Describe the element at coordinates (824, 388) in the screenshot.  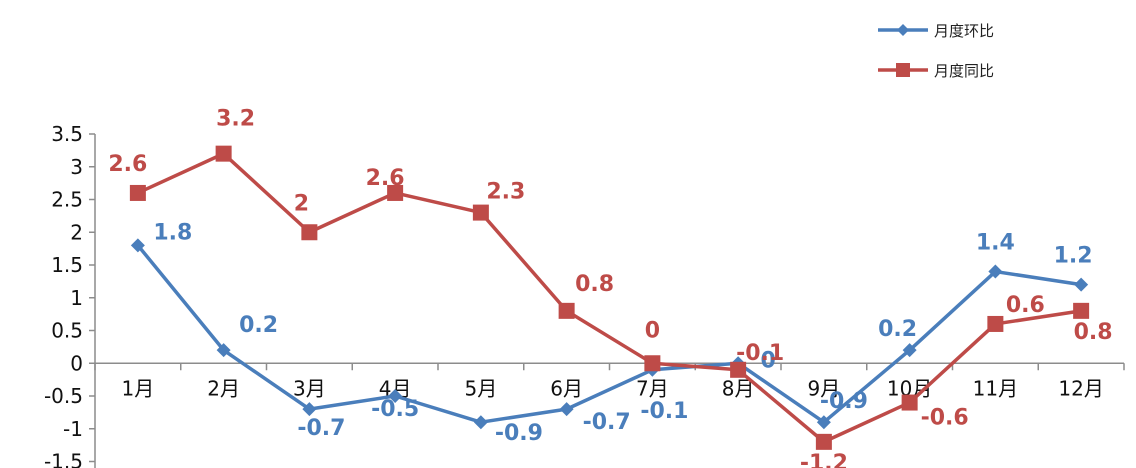
I see `x-tick-label: 9月` at that location.